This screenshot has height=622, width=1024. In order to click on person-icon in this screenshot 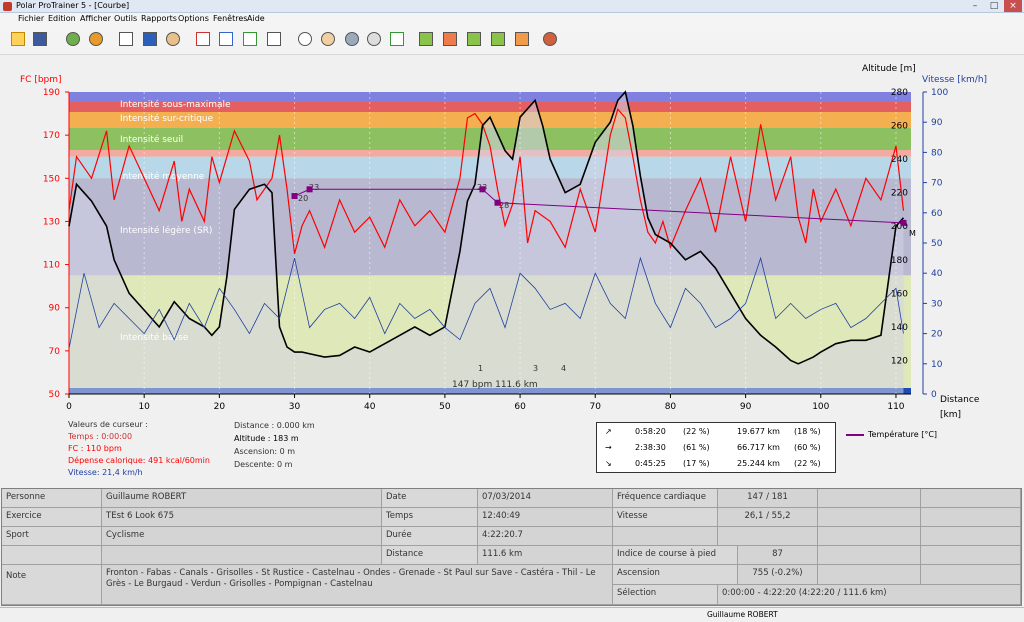, I will do `click(173, 39)`.